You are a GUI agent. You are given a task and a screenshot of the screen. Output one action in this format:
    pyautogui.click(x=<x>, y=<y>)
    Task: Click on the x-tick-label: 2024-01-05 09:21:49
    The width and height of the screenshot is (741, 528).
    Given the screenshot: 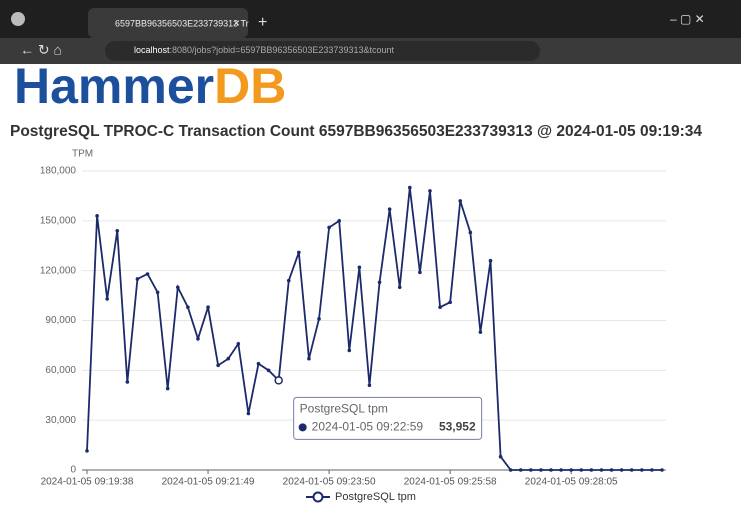 What is the action you would take?
    pyautogui.click(x=208, y=482)
    